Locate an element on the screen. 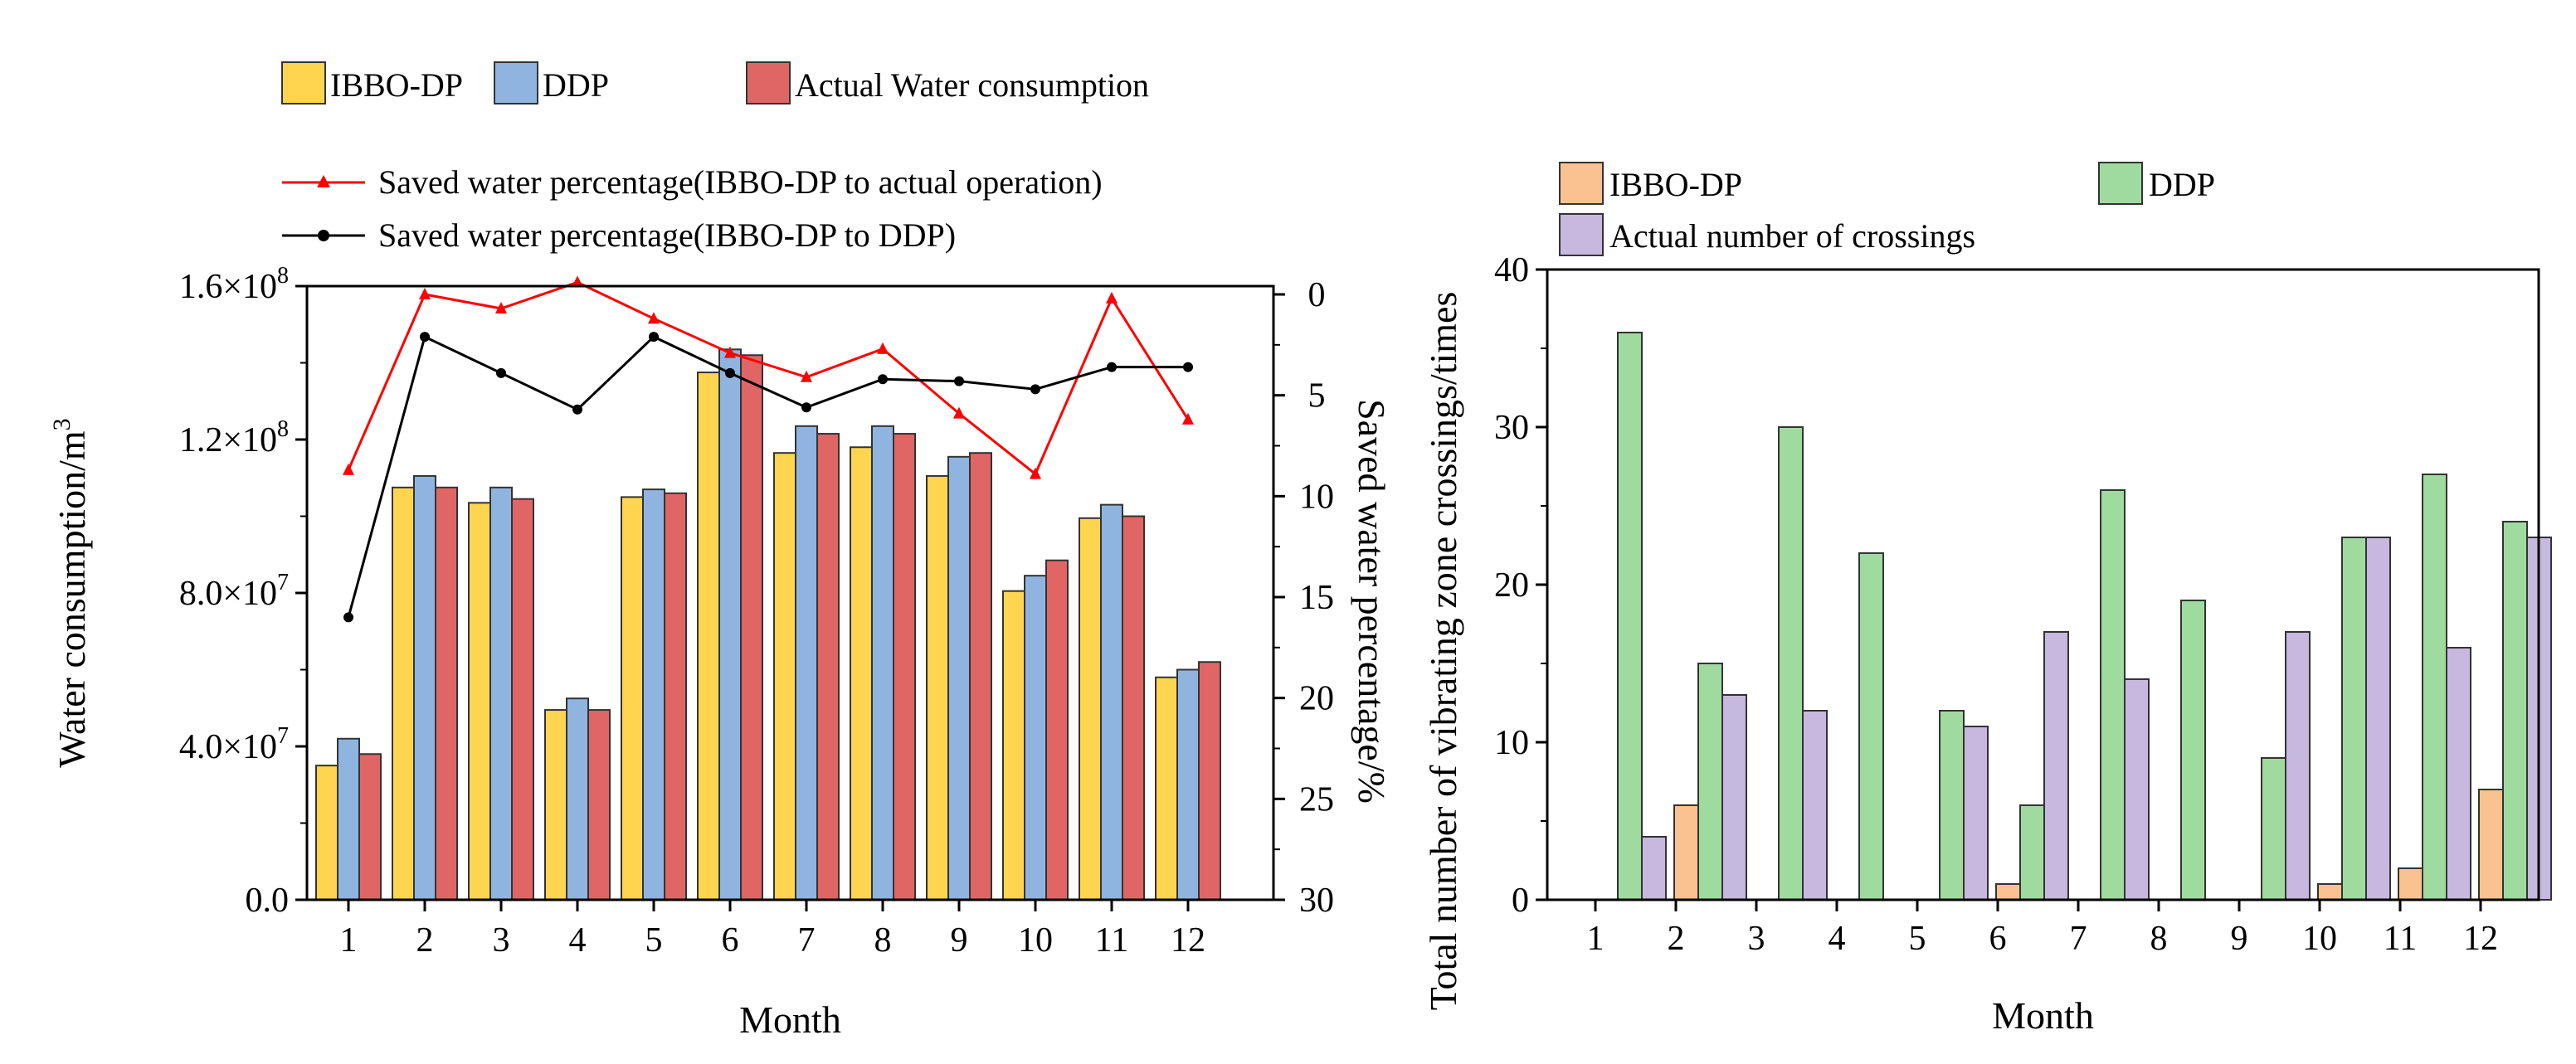 The image size is (2576, 1064). legend-swatch-actual-water-consumption is located at coordinates (768, 82).